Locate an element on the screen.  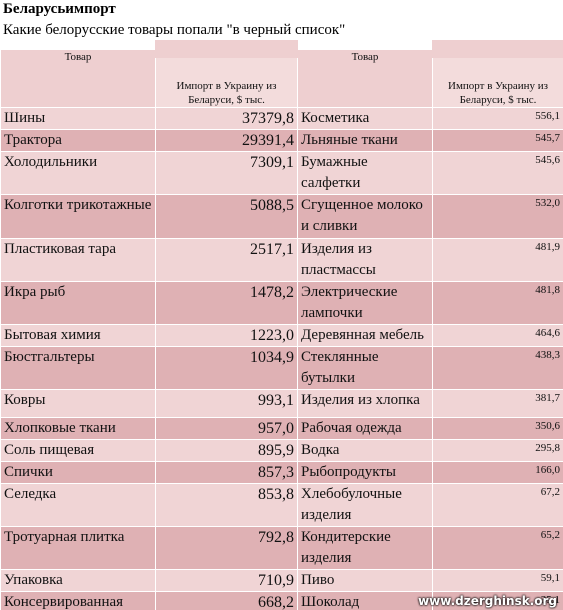
import-value: 993,1 is located at coordinates (226, 403).